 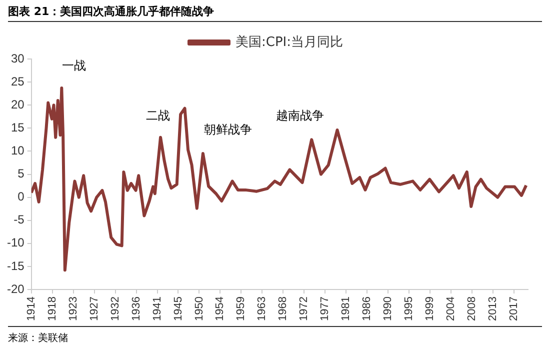 What do you see at coordinates (228, 130) in the screenshot?
I see `annotation: 朝鲜战争` at bounding box center [228, 130].